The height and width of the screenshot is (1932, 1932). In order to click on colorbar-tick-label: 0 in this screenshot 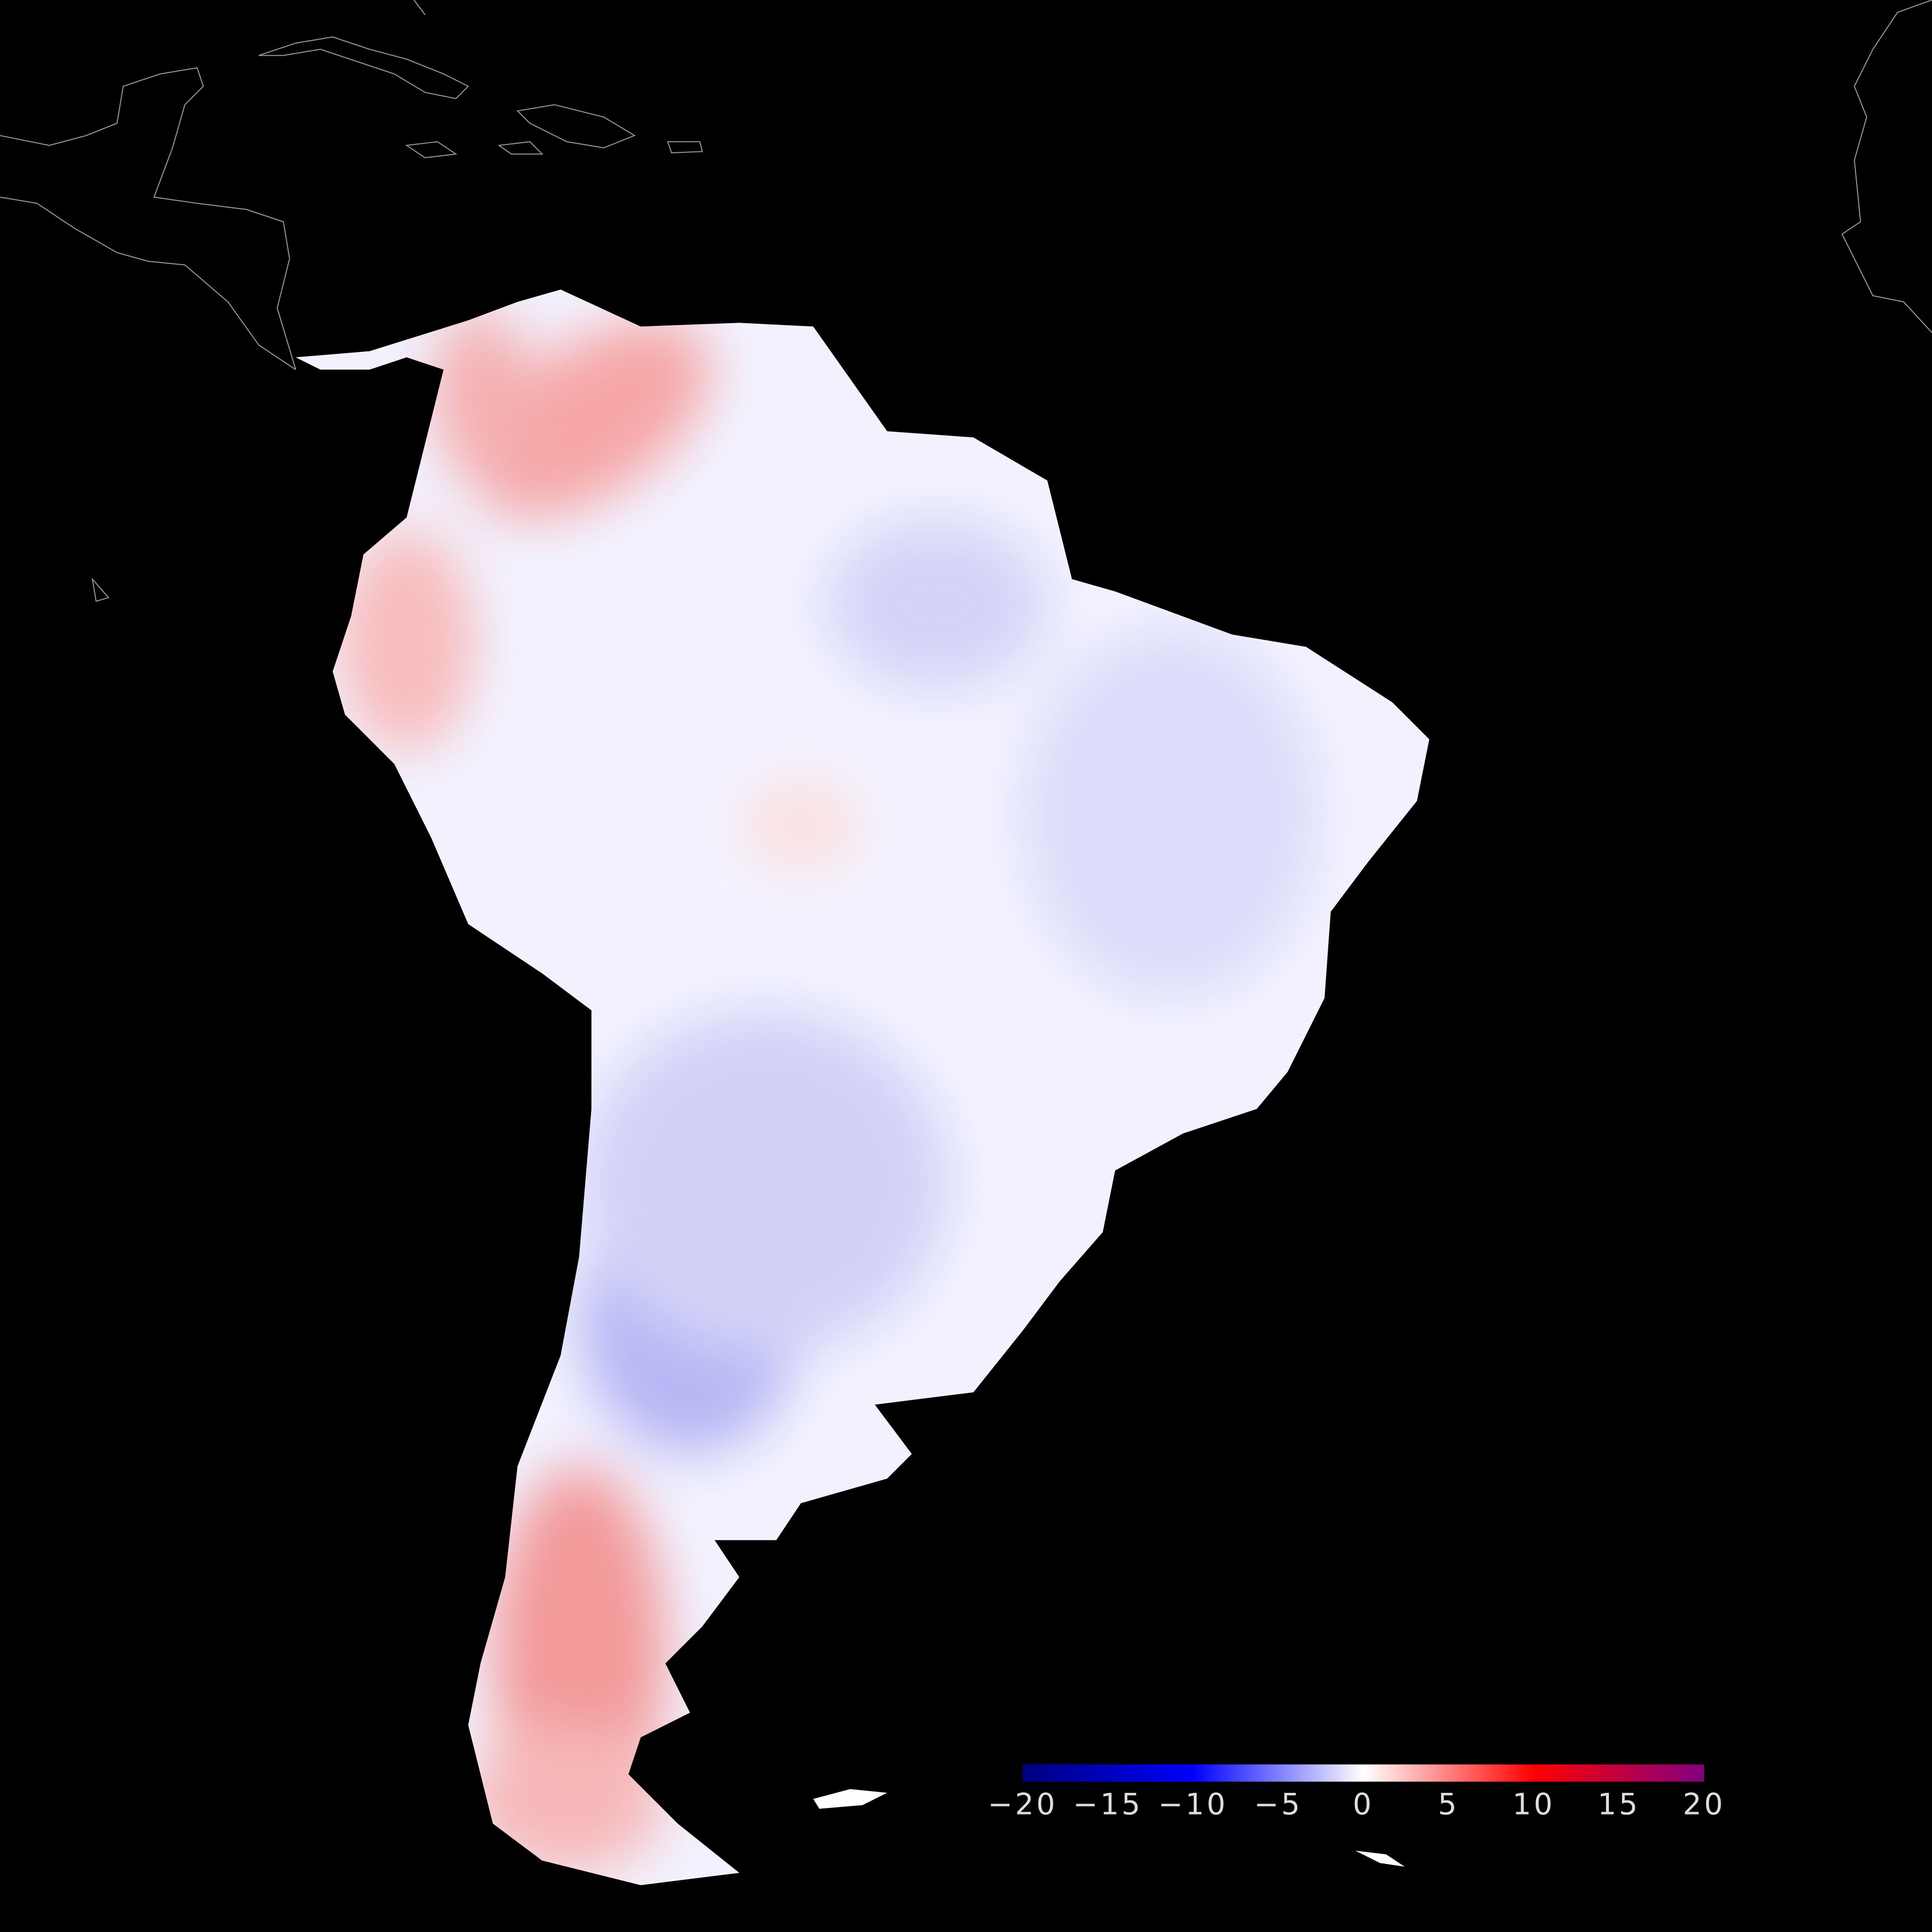, I will do `click(1363, 1804)`.